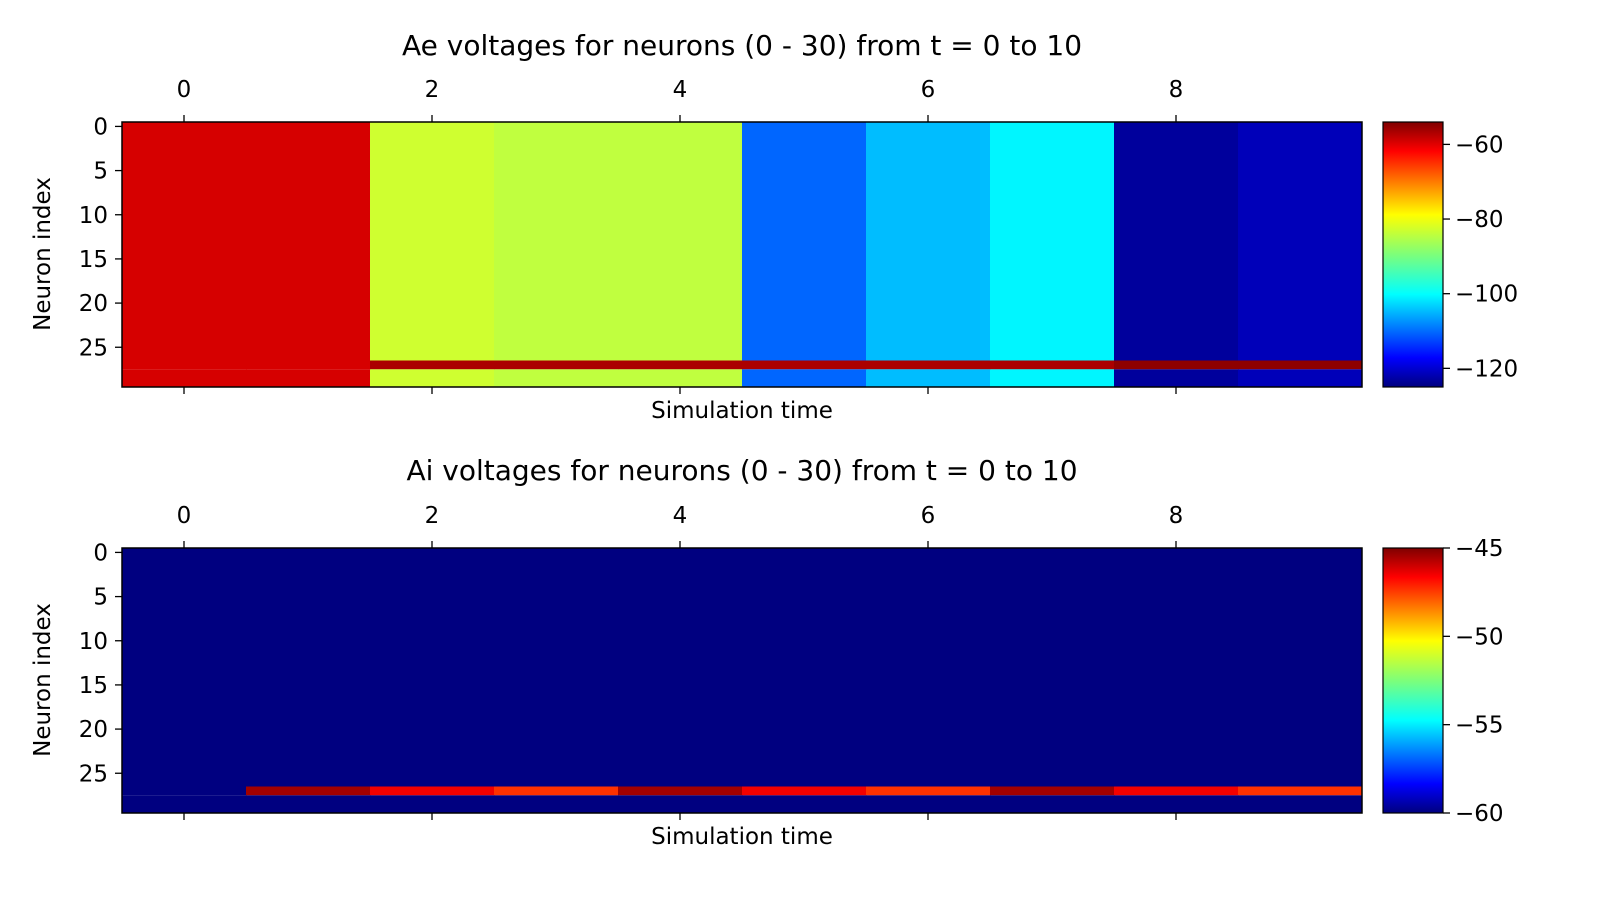 The width and height of the screenshot is (1600, 900). I want to click on colorbar-tick-label: −50, so click(1479, 637).